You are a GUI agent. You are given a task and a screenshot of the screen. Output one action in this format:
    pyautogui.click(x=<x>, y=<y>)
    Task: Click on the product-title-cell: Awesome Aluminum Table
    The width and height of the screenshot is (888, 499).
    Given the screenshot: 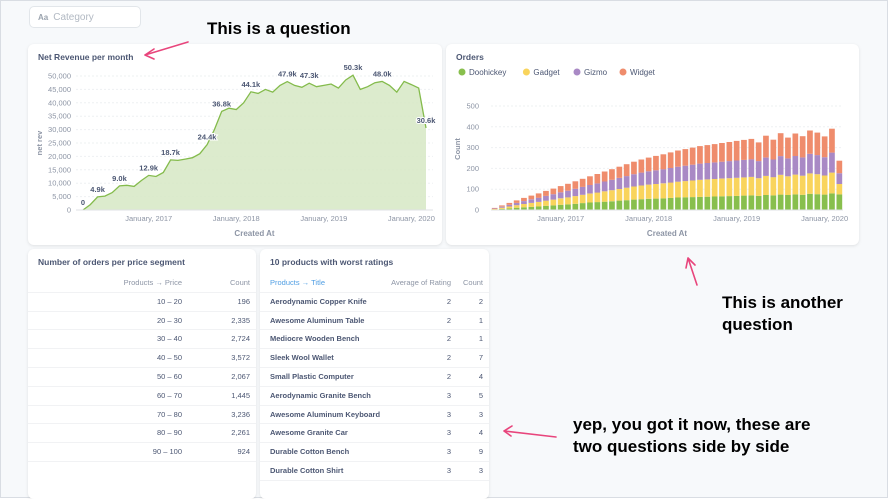 What is the action you would take?
    pyautogui.click(x=317, y=320)
    